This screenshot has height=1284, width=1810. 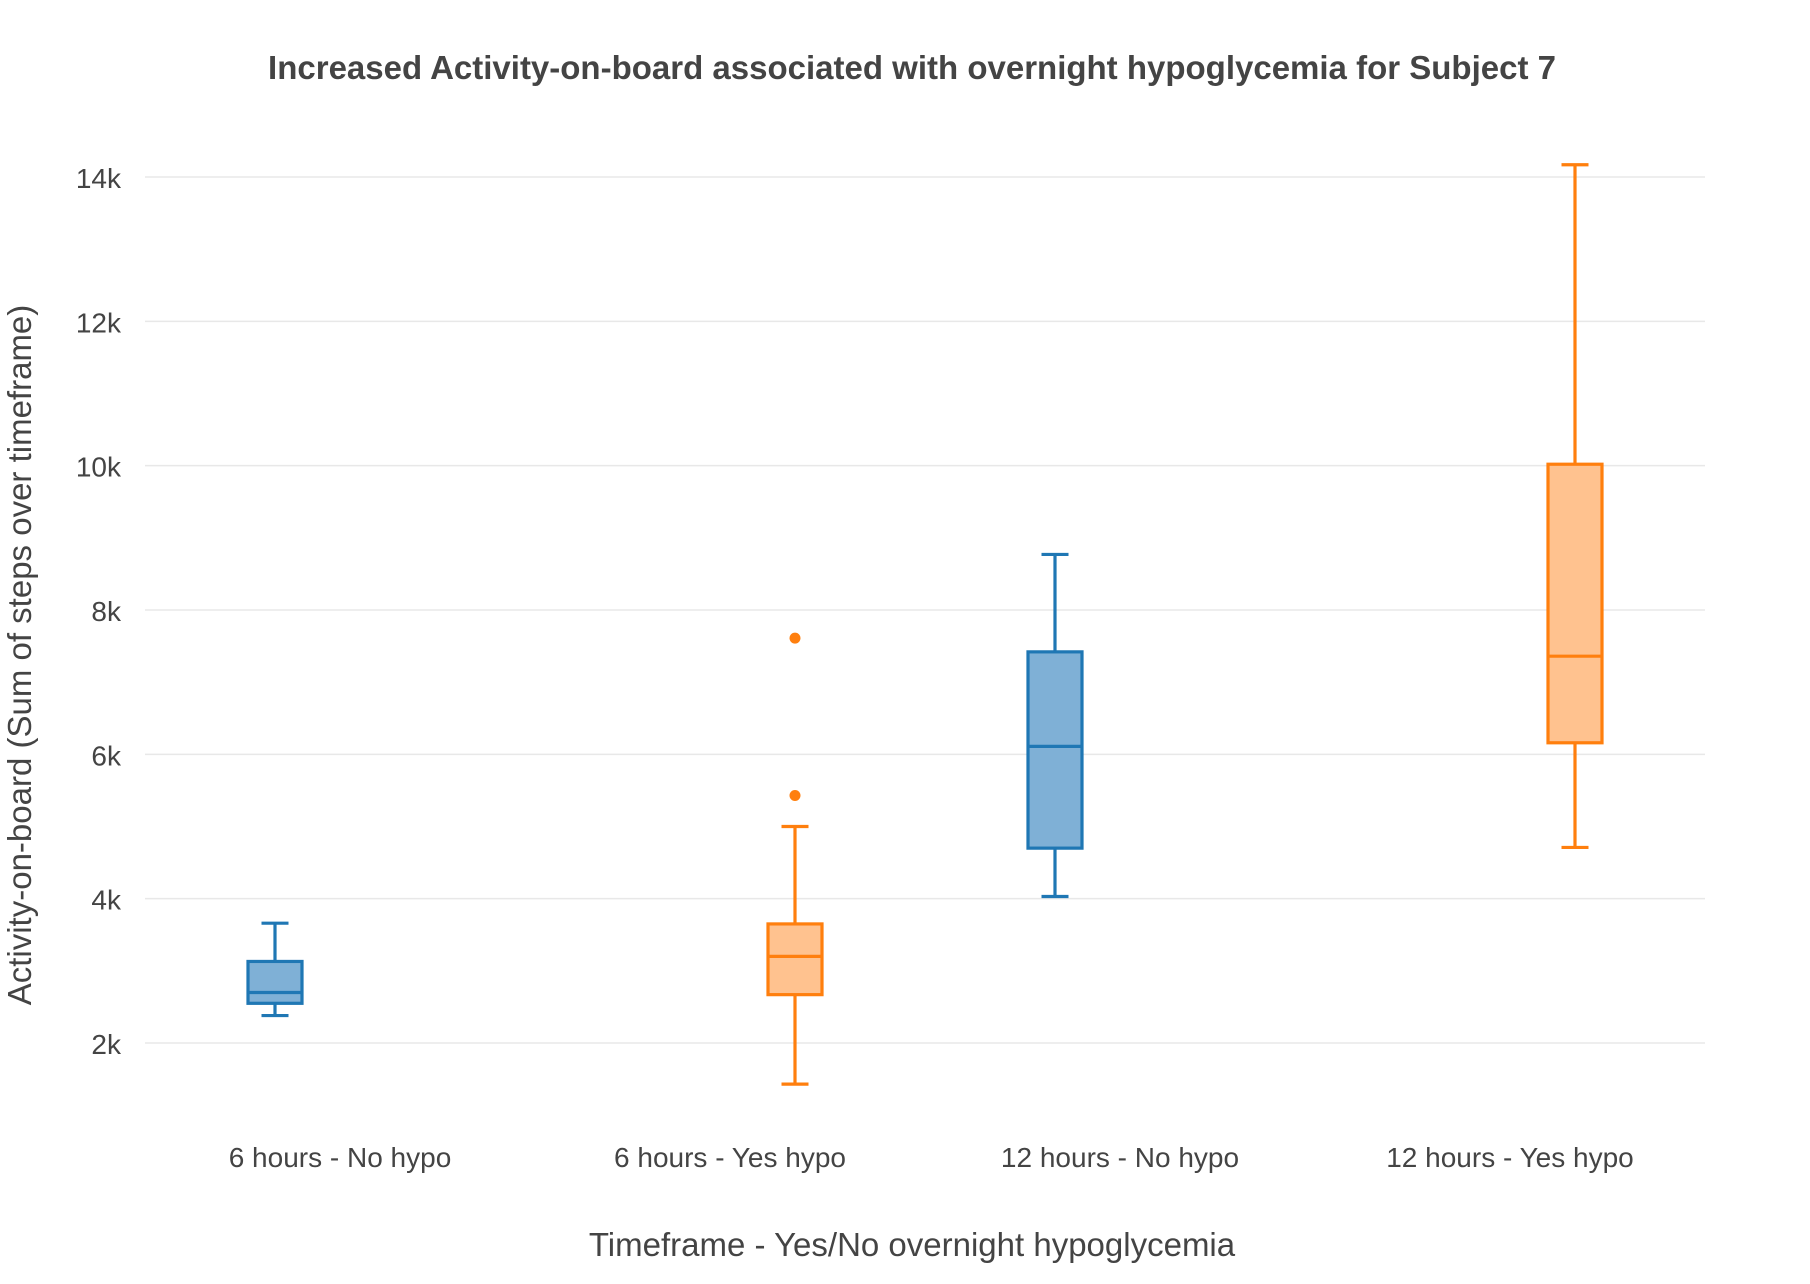 I want to click on x-tick-label: 6 hours - Yes hypo, so click(x=730, y=1157).